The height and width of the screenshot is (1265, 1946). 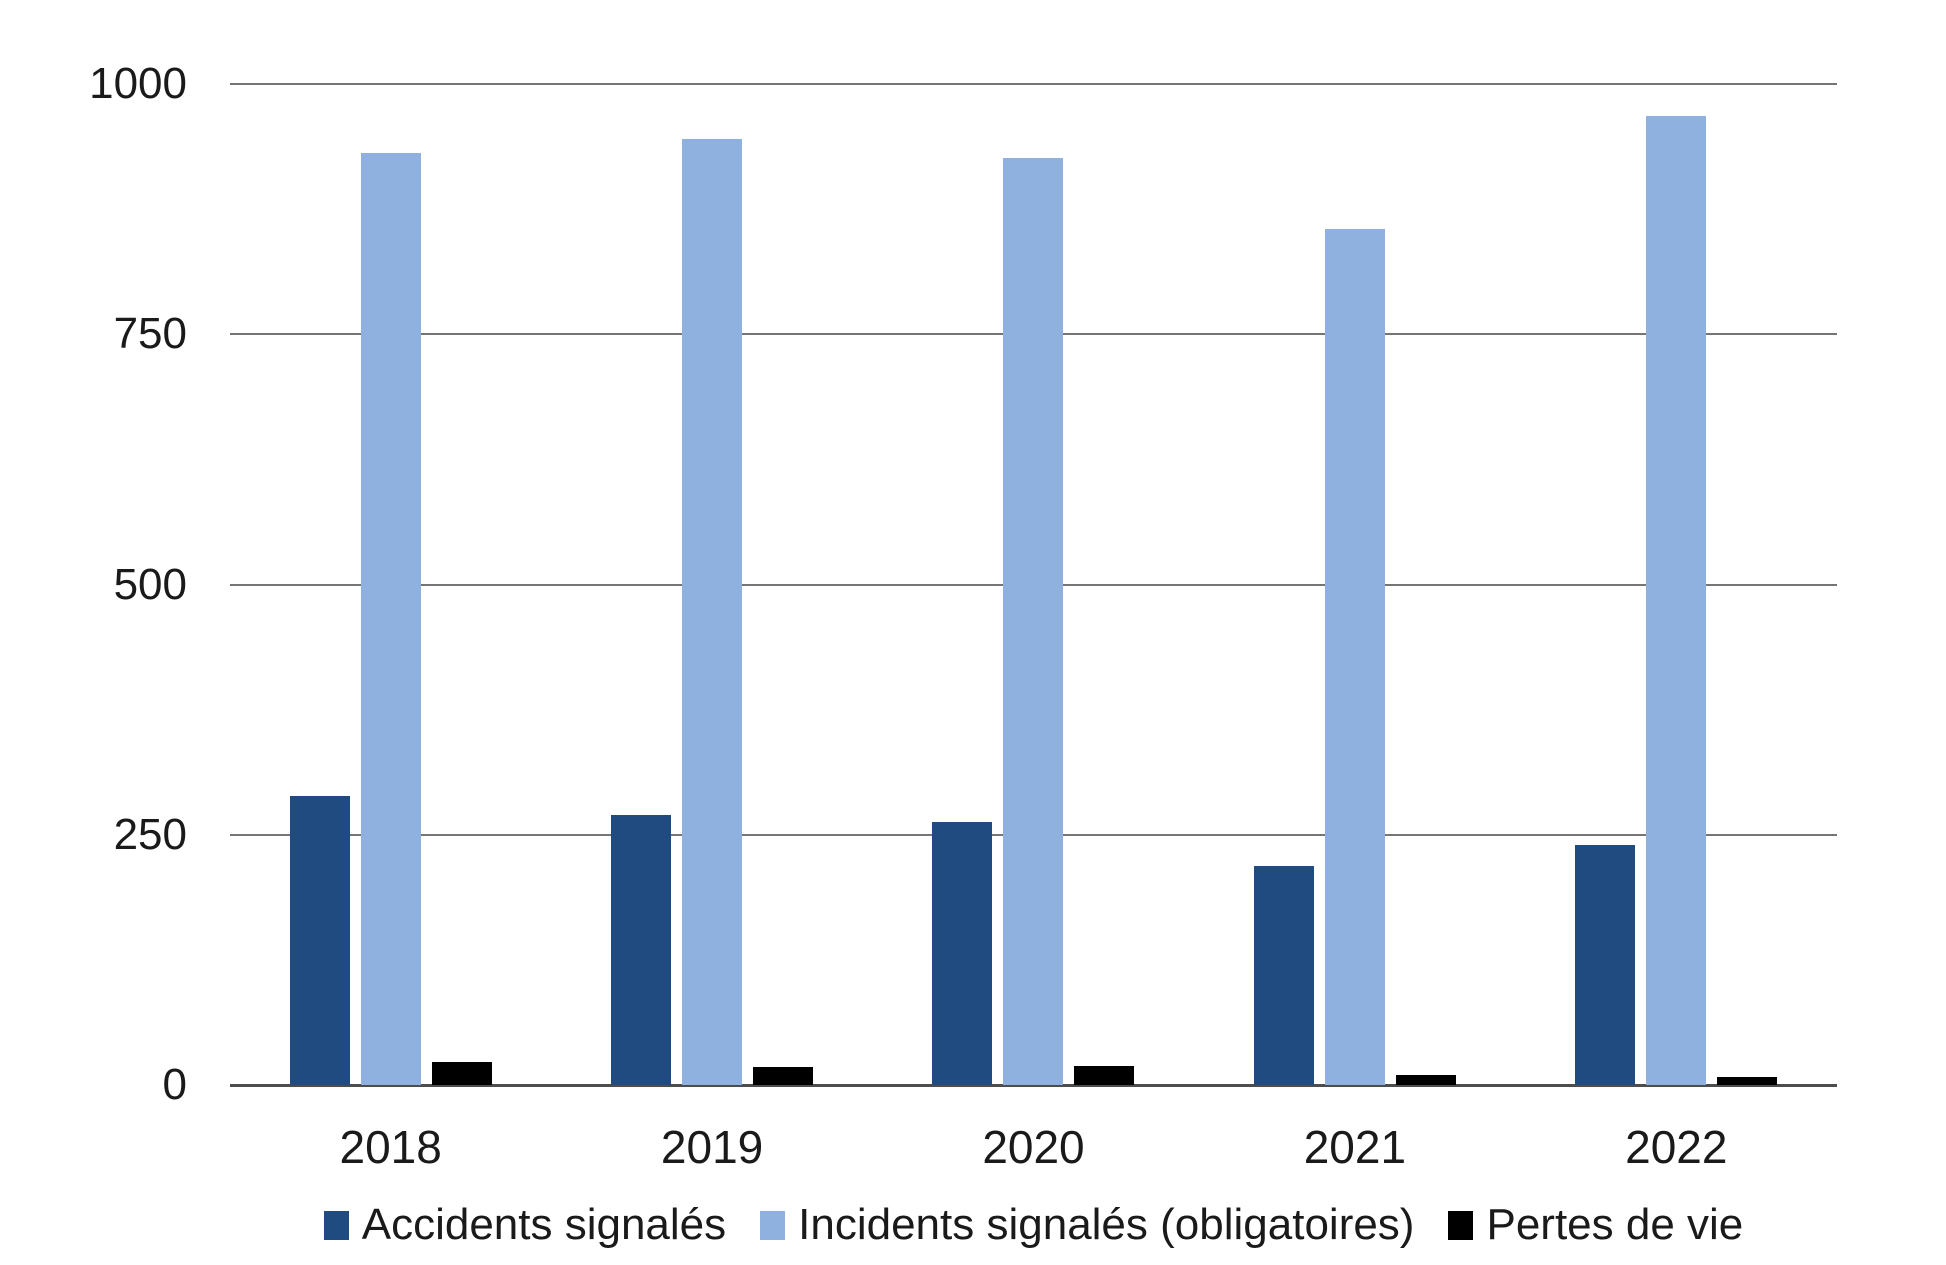 What do you see at coordinates (150, 834) in the screenshot?
I see `y-tick-label-250: 250` at bounding box center [150, 834].